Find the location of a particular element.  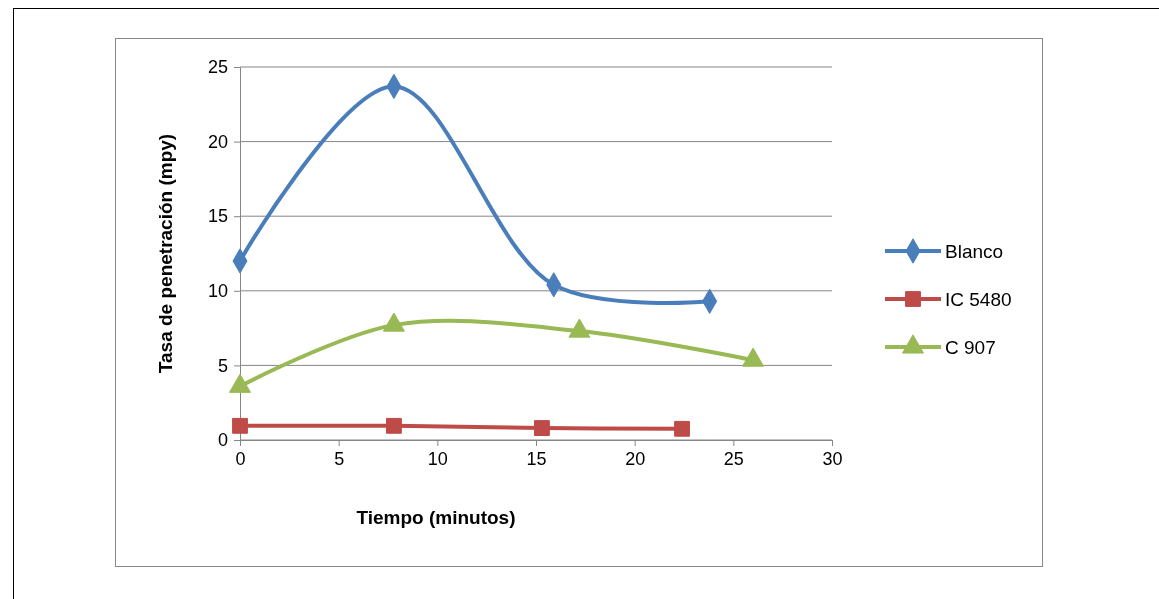

legend-label: C 907 is located at coordinates (970, 347).